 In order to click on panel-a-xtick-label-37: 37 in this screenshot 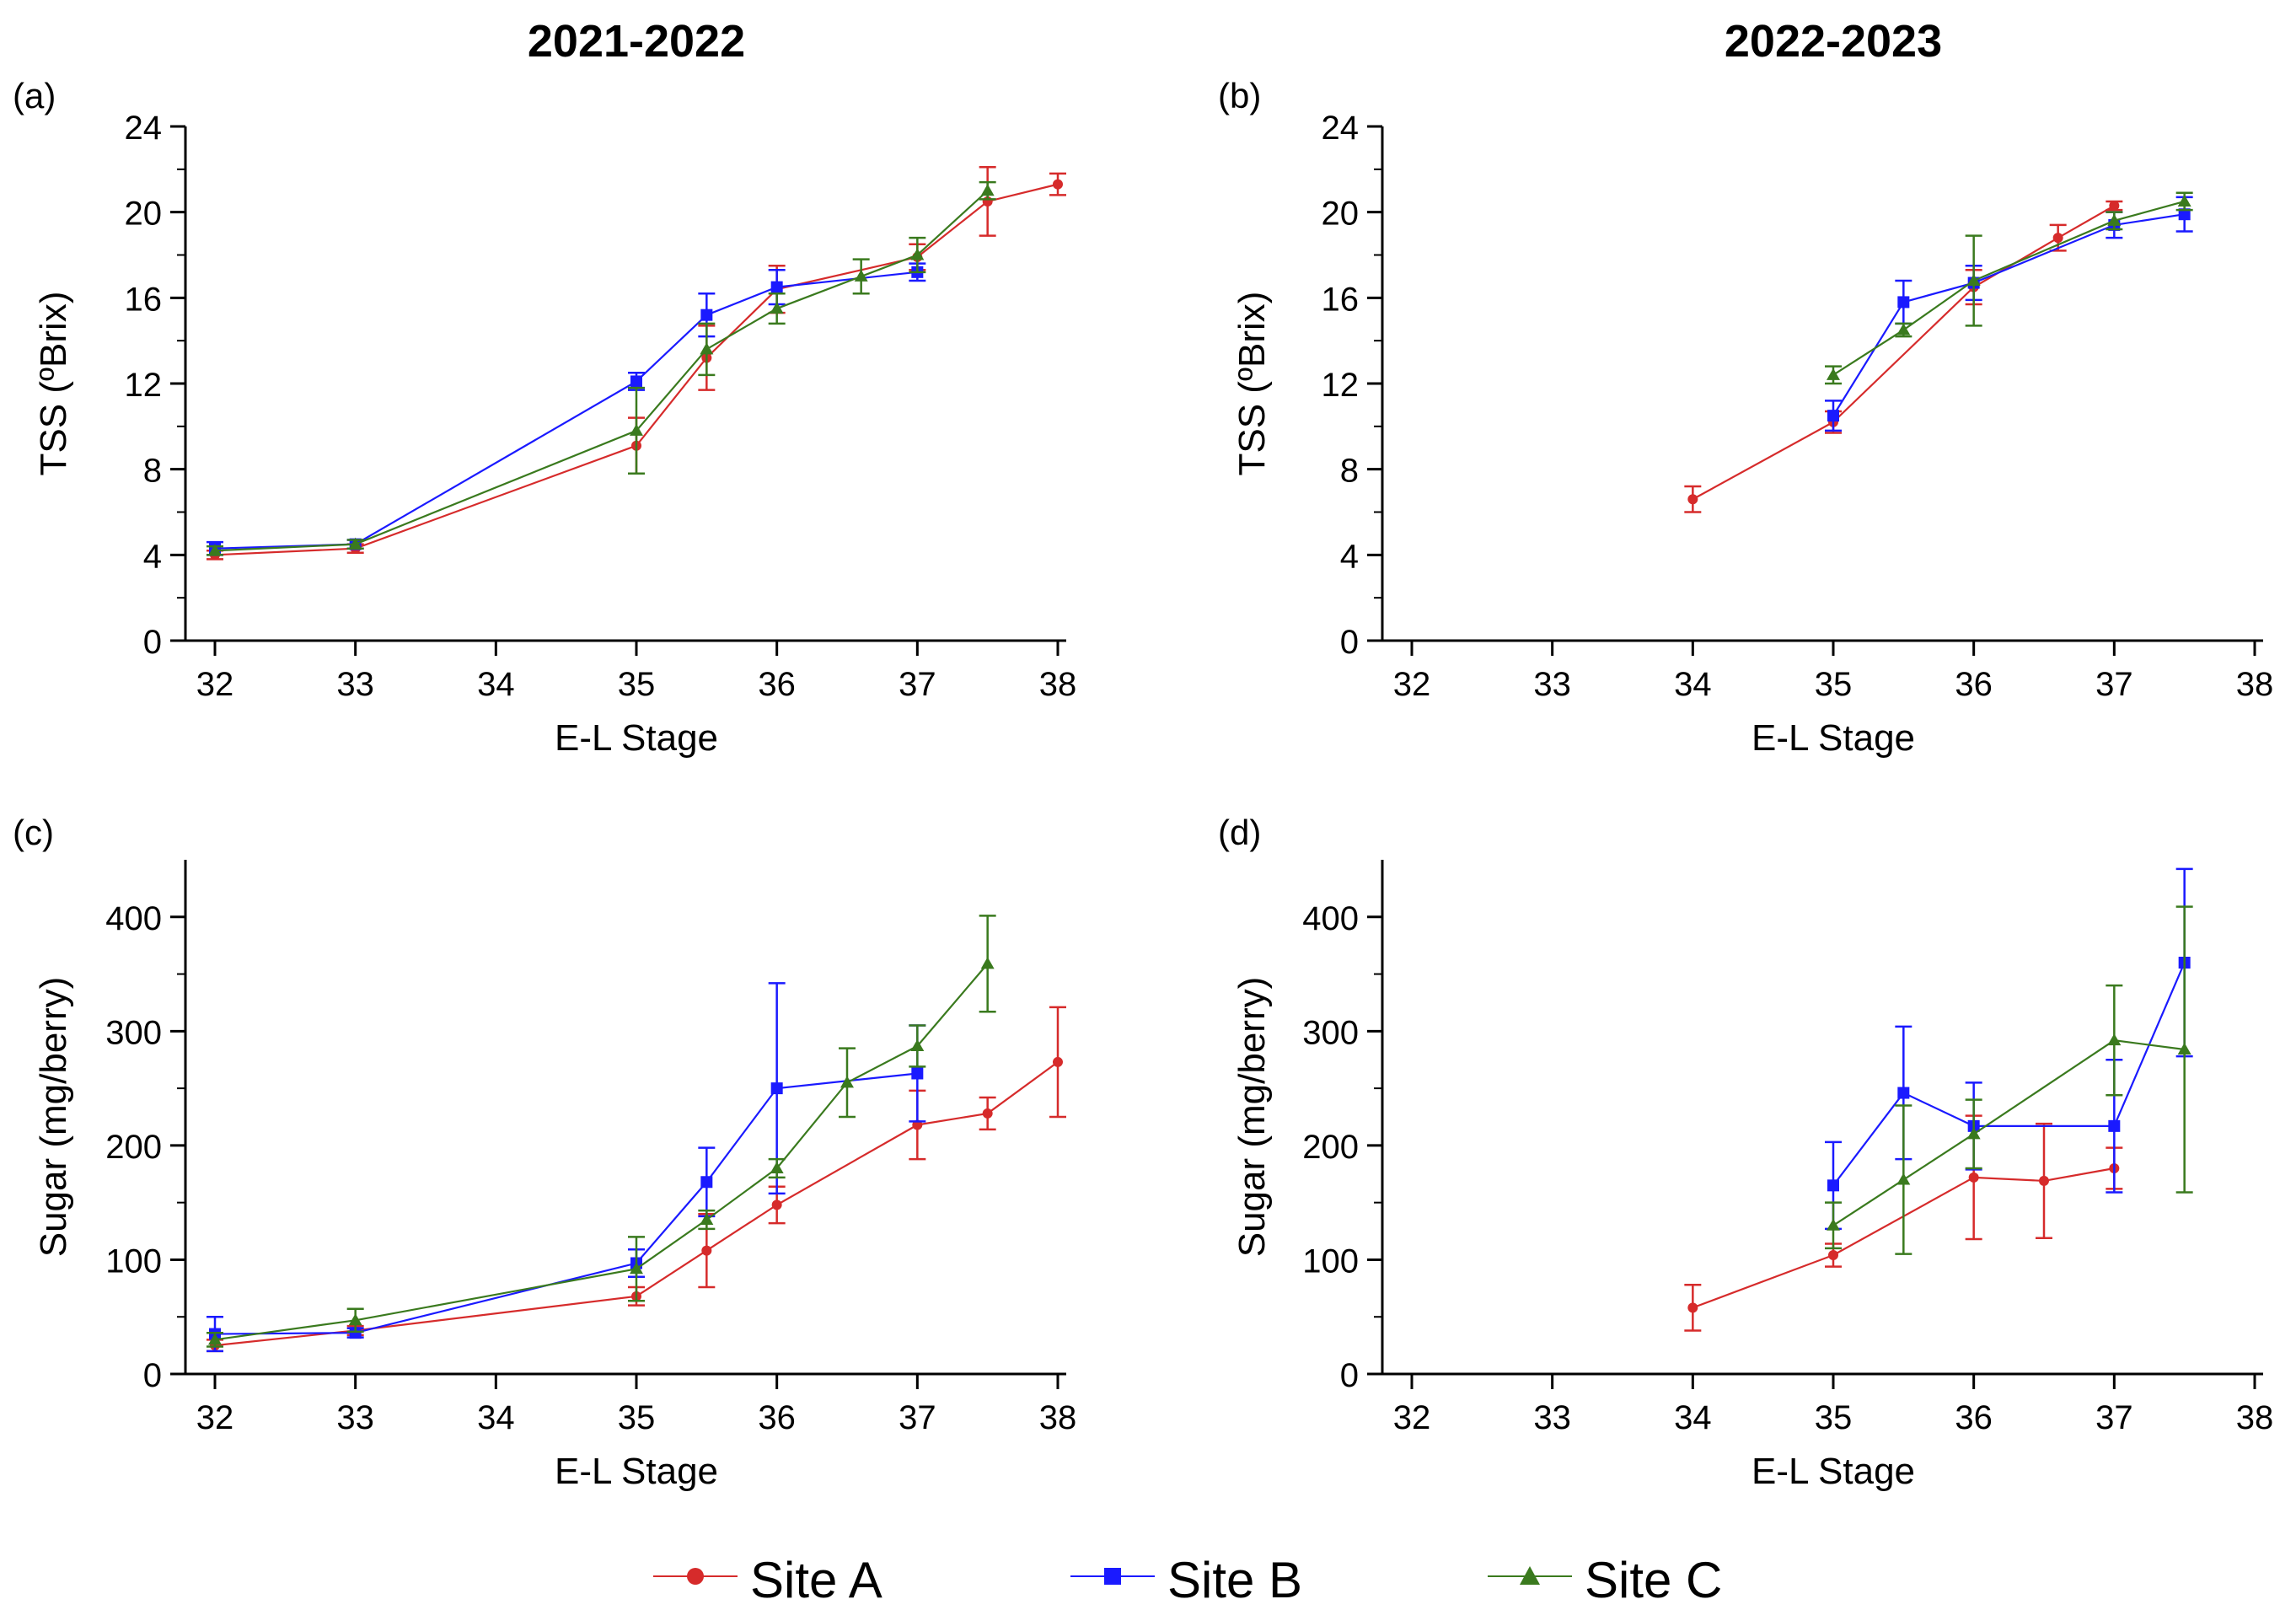, I will do `click(917, 684)`.